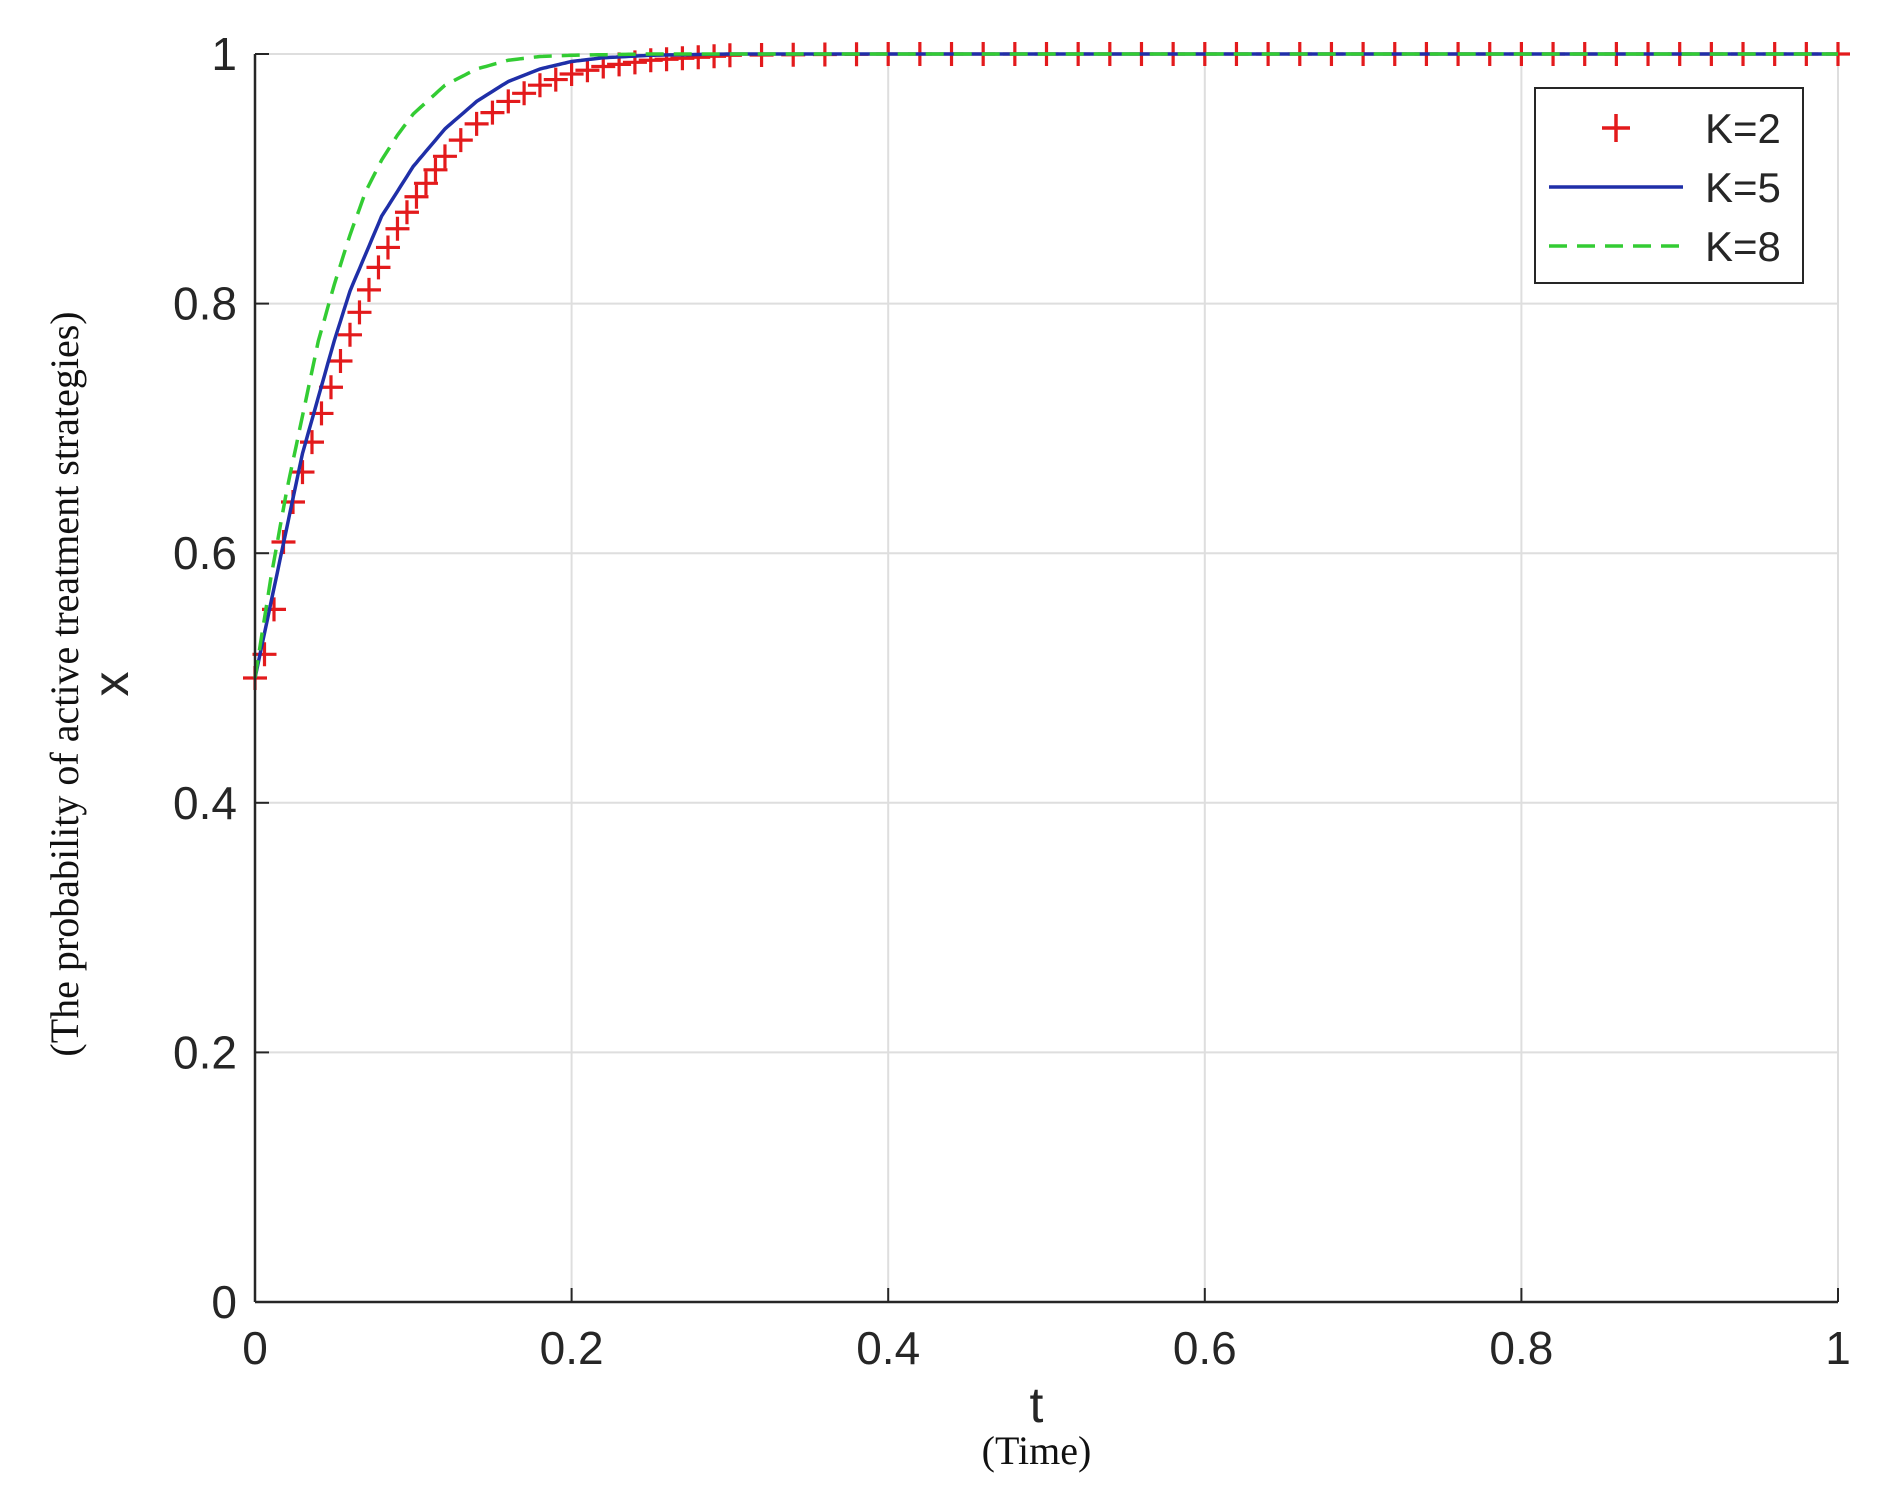 This screenshot has height=1493, width=1886. I want to click on legend-label: K=8, so click(1743, 246).